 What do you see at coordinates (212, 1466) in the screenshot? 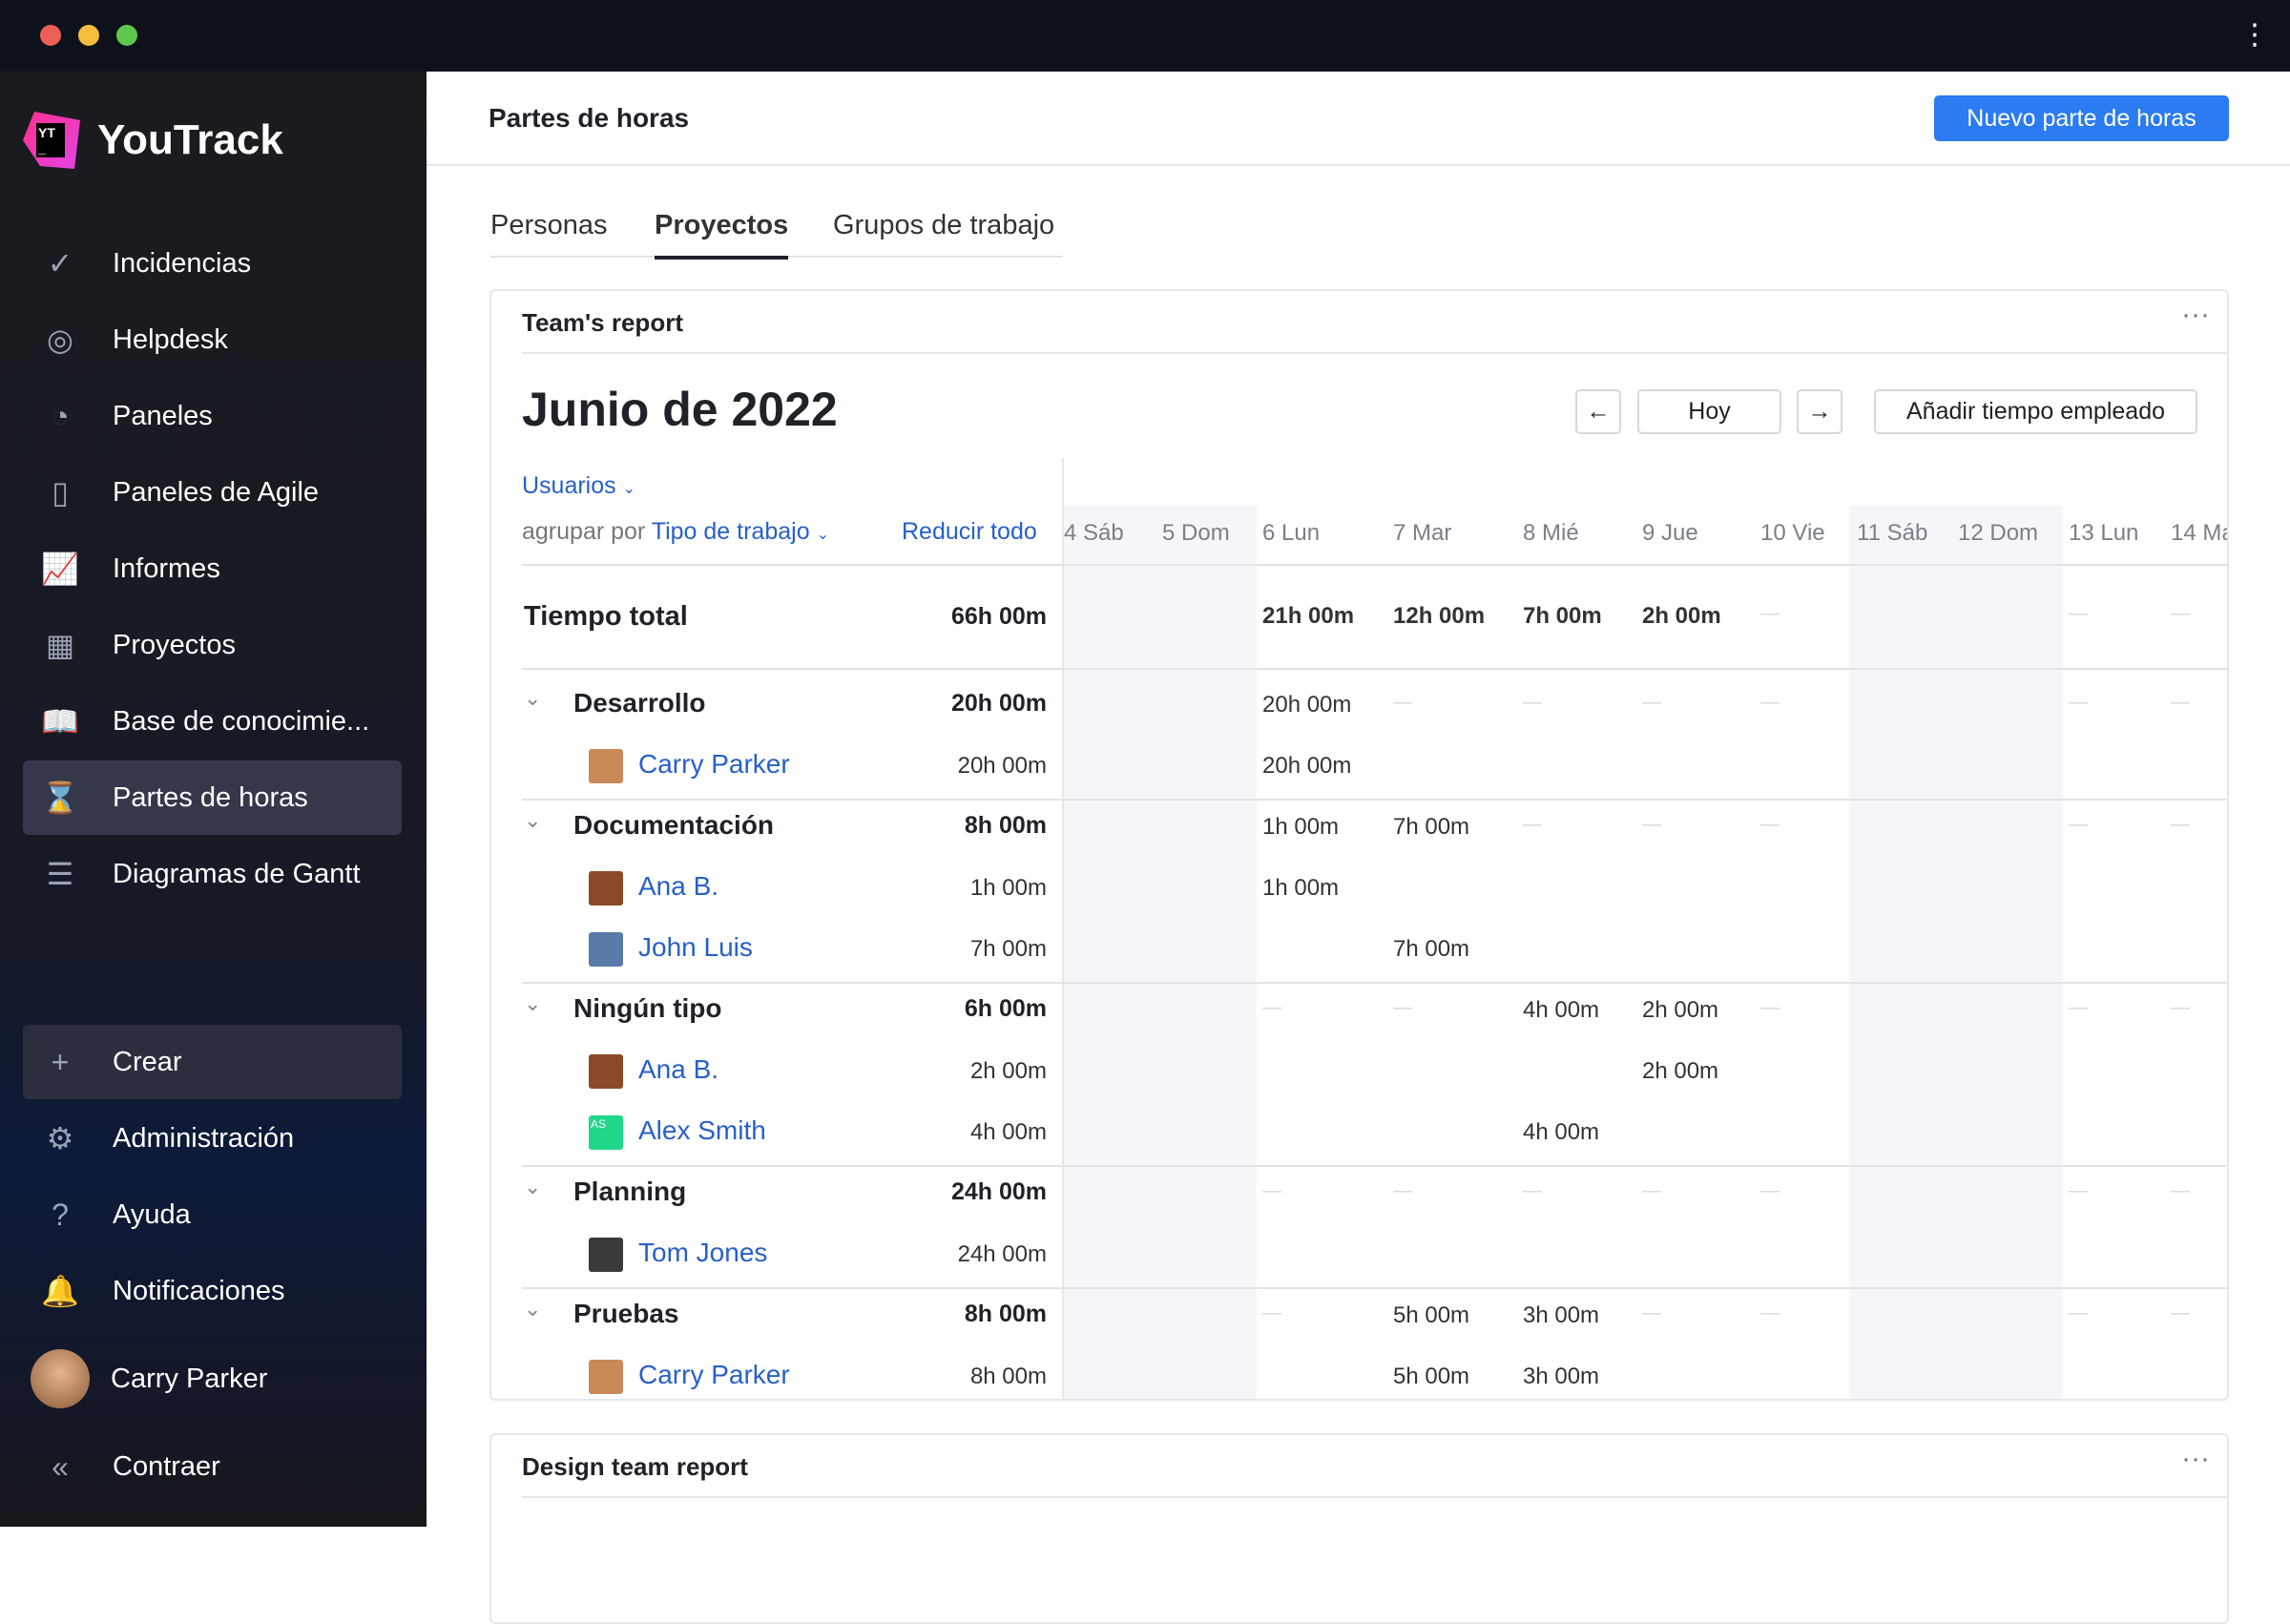
I see `collapse-sidebar-button: « Contraer` at bounding box center [212, 1466].